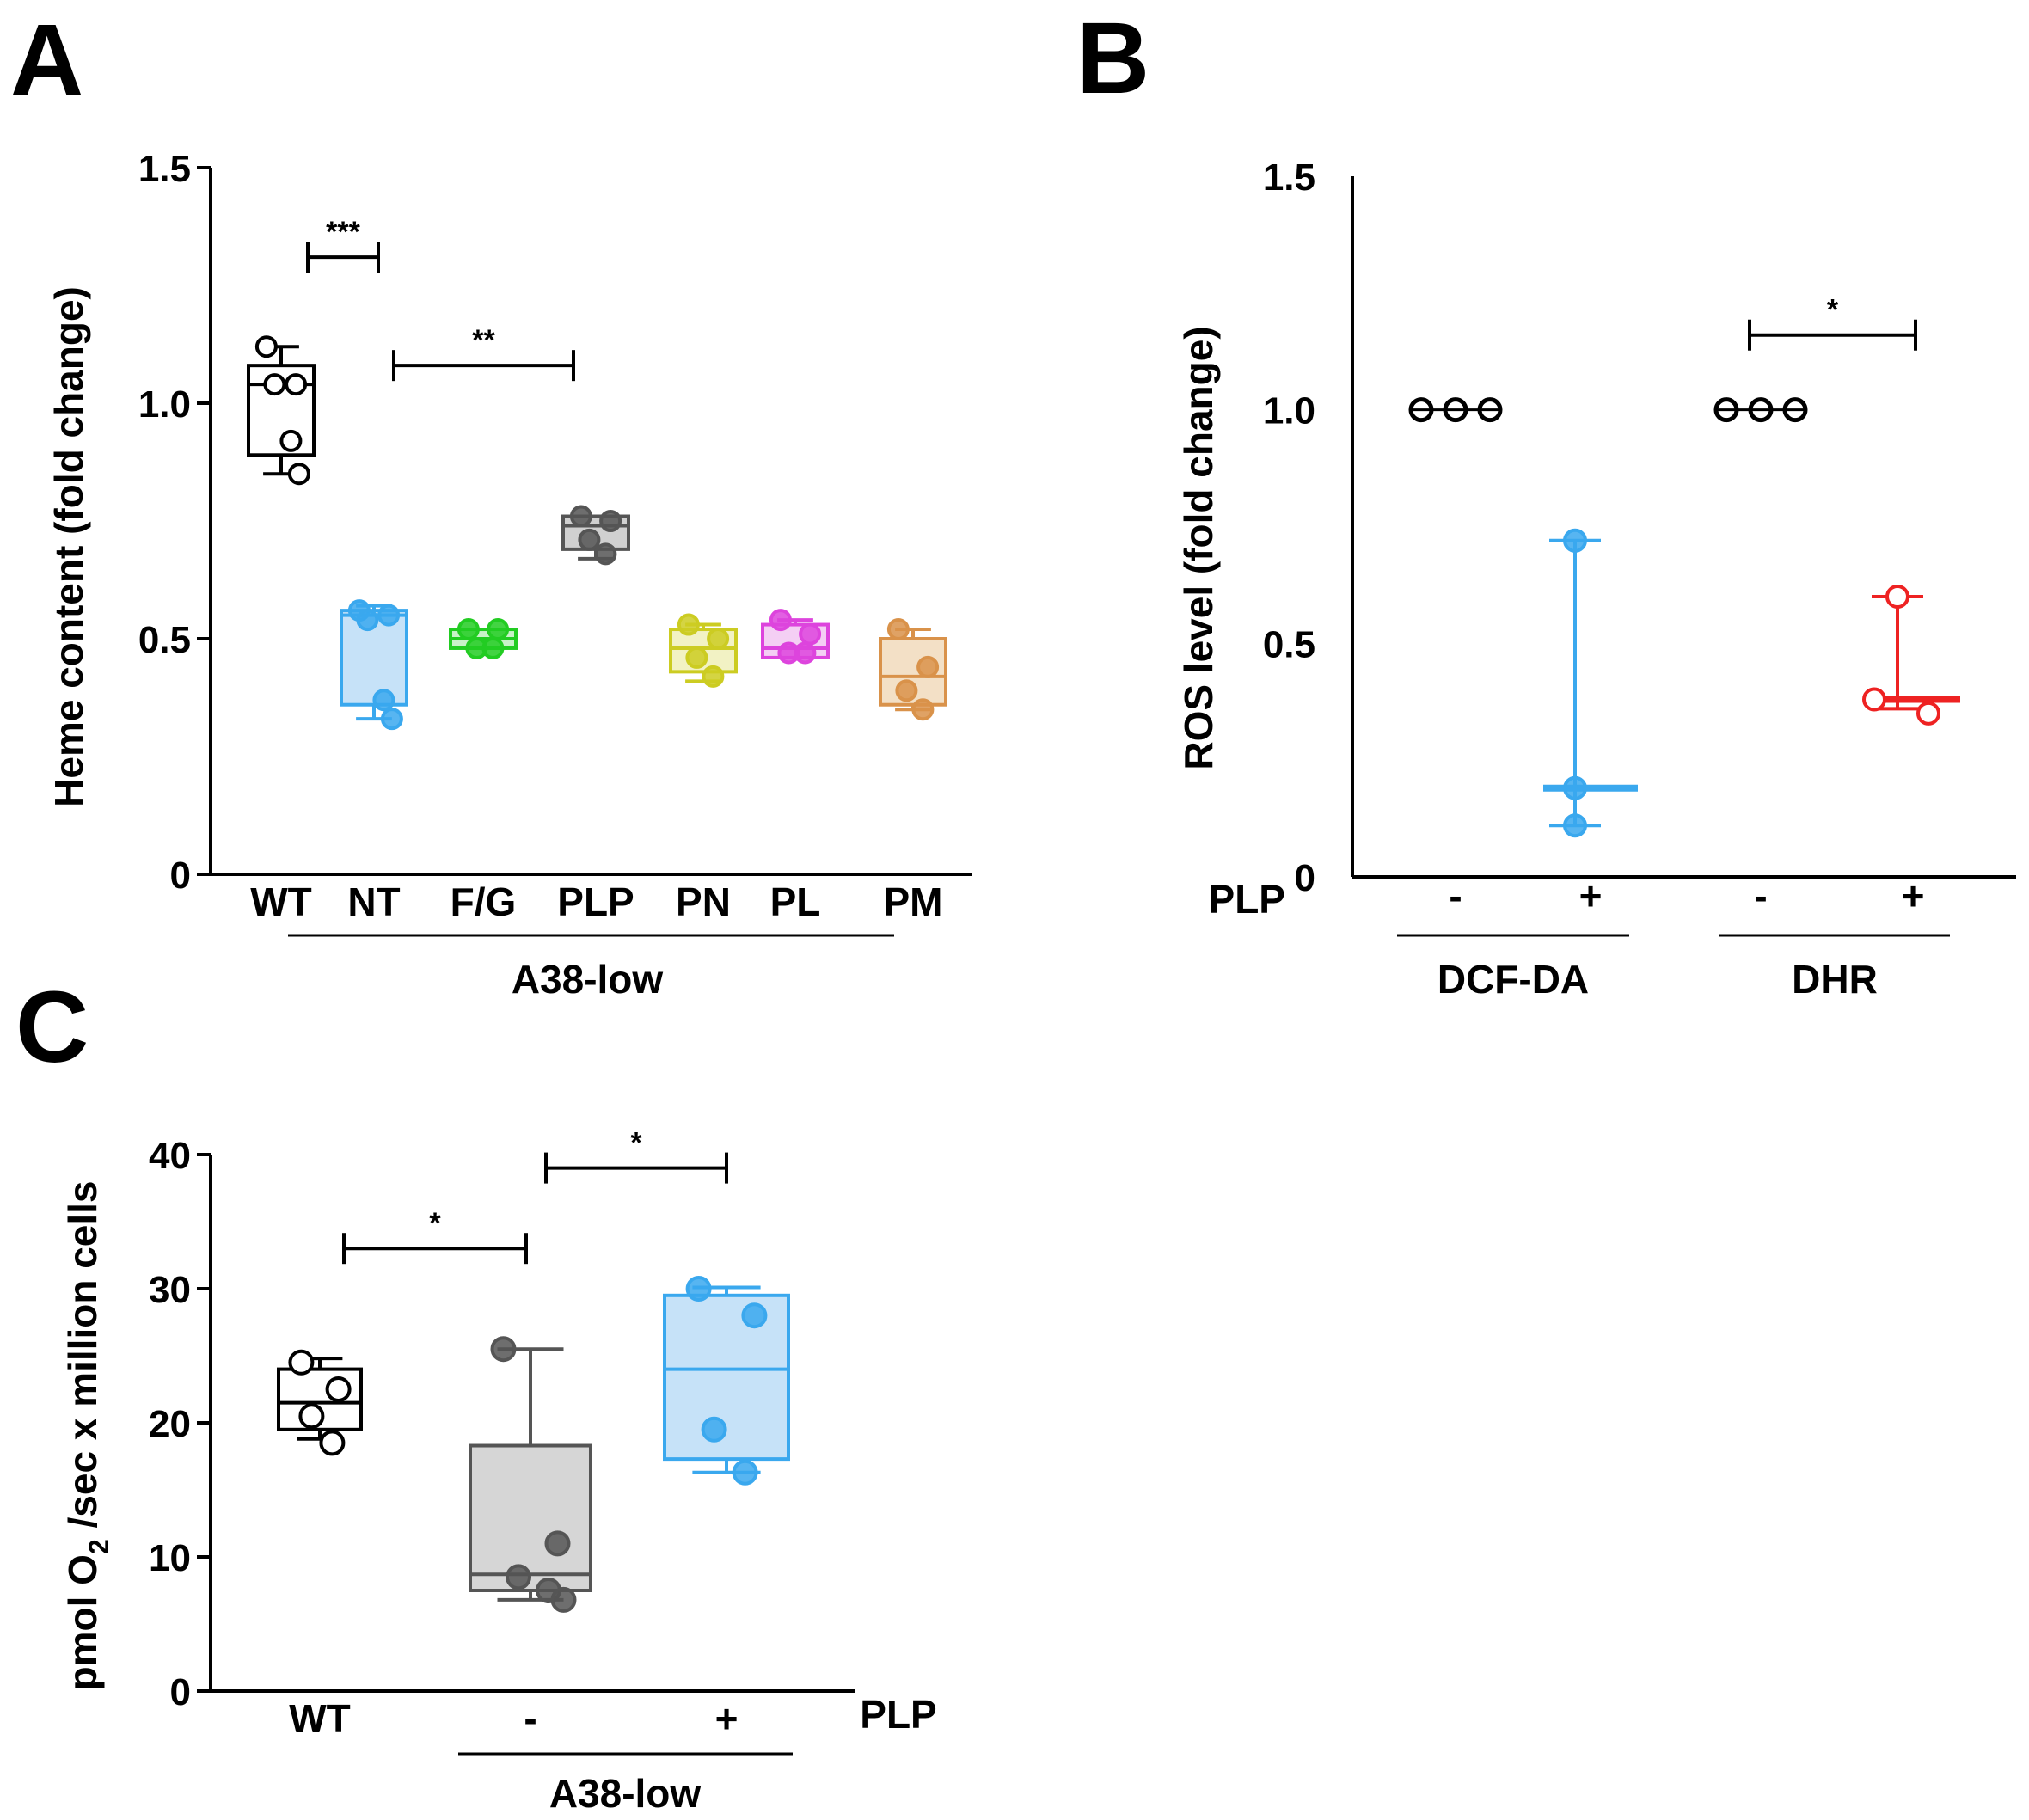 This screenshot has height=1820, width=2029. What do you see at coordinates (1247, 900) in the screenshot?
I see `b-x-prefix-label: PLP` at bounding box center [1247, 900].